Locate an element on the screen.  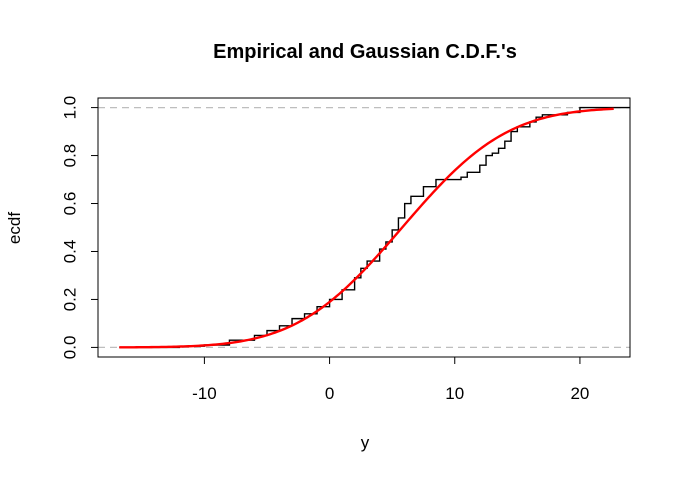
y-tick-label: 1.0 is located at coordinates (70, 108).